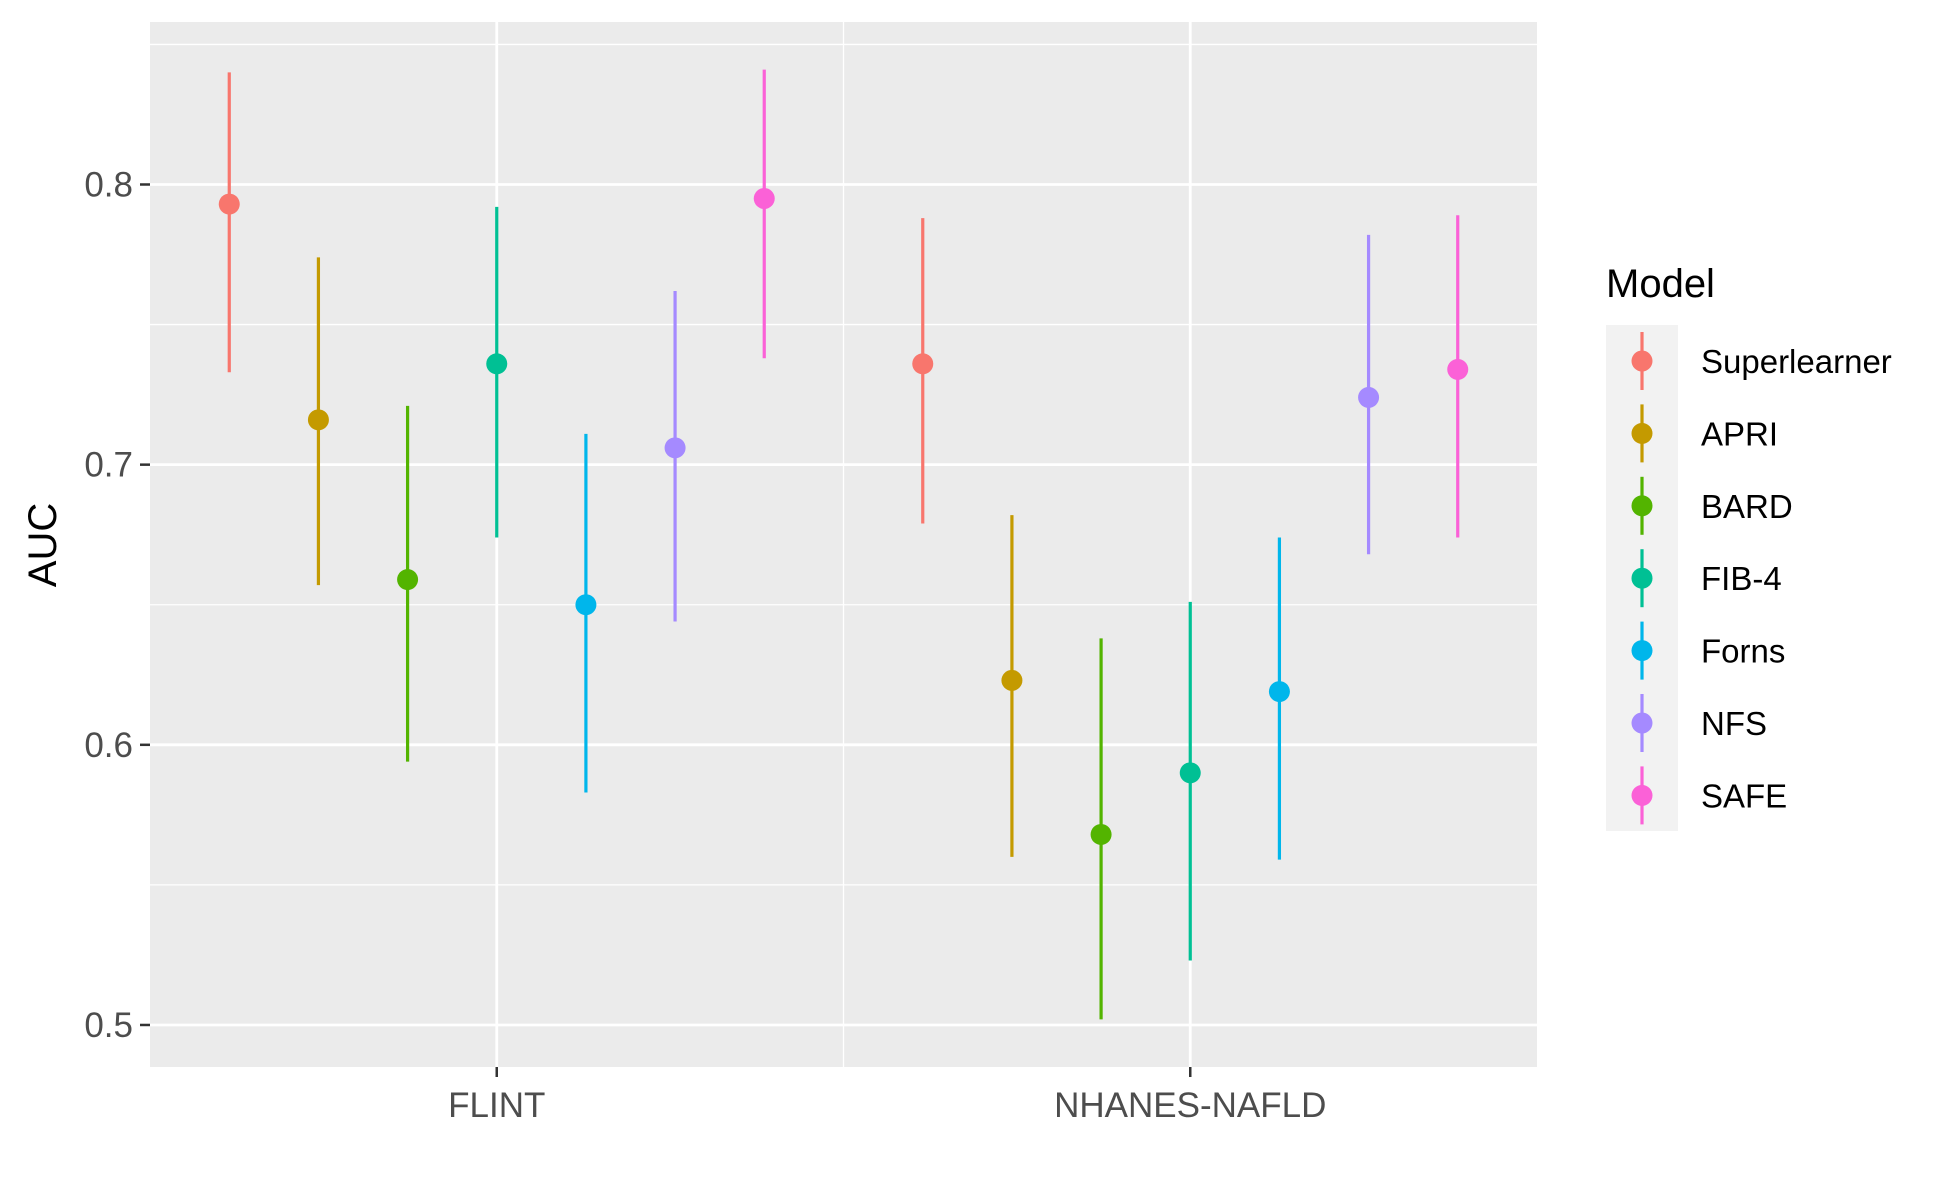 This screenshot has height=1200, width=1950. What do you see at coordinates (1796, 361) in the screenshot?
I see `legend-label: Superlearner` at bounding box center [1796, 361].